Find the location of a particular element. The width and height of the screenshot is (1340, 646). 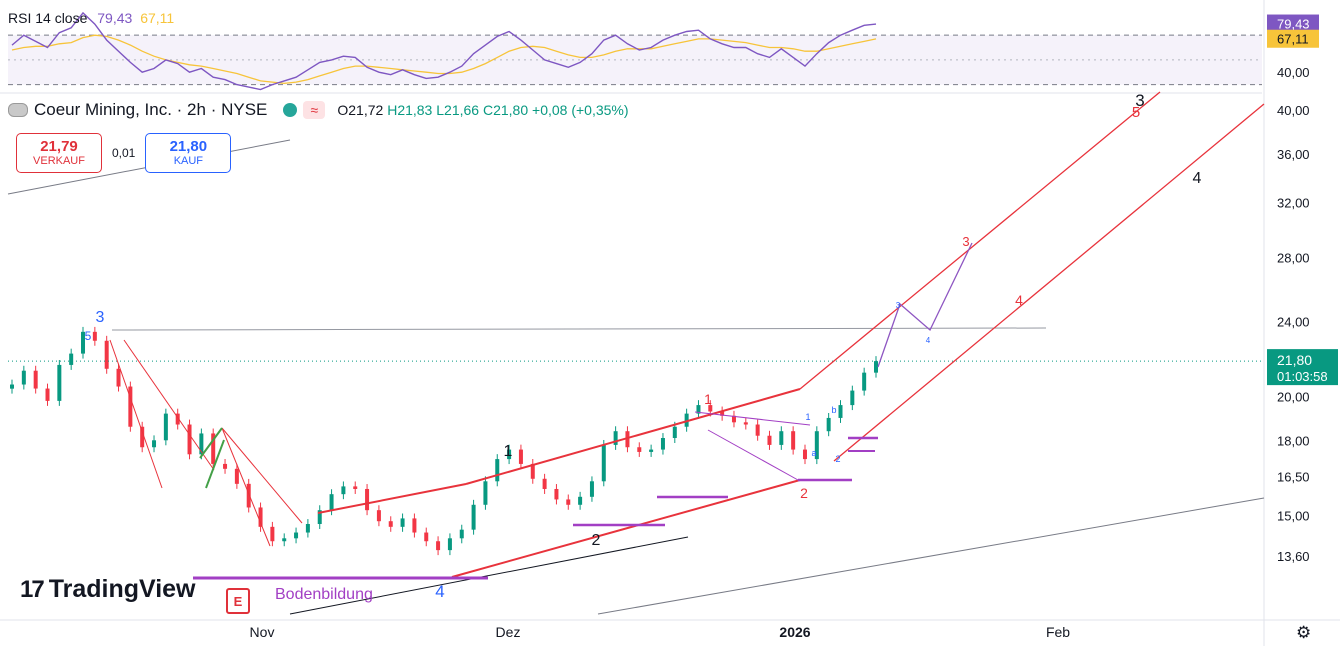

wave-projection-path is located at coordinates (925, 305).